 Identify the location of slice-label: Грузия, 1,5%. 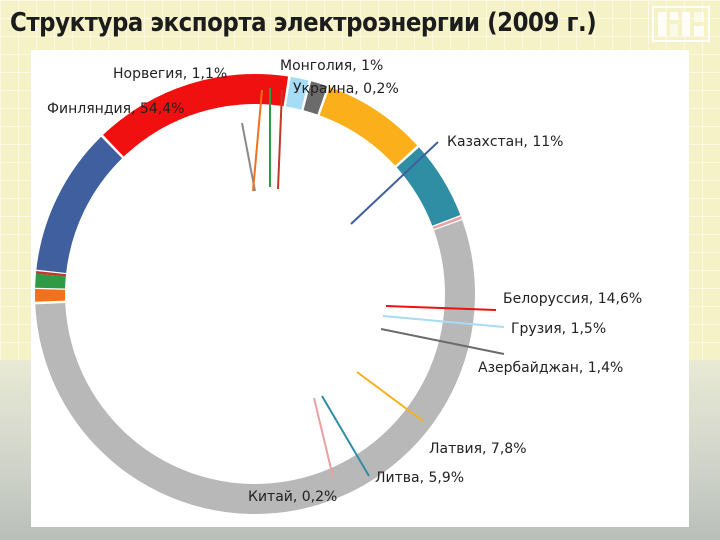
(558, 329).